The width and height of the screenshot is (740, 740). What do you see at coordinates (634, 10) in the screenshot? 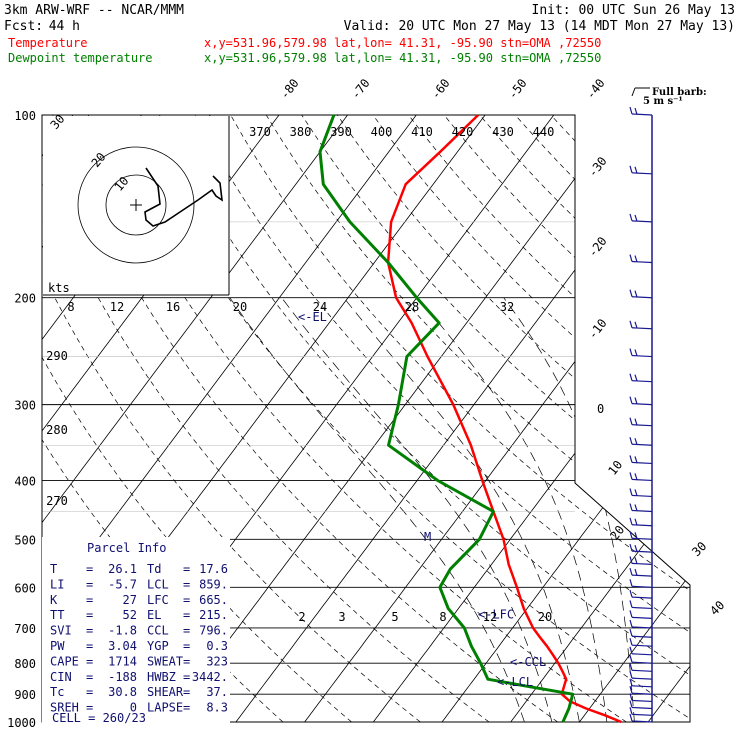
I see `init-time: Init: 00 UTC Sun 26 May 13` at bounding box center [634, 10].